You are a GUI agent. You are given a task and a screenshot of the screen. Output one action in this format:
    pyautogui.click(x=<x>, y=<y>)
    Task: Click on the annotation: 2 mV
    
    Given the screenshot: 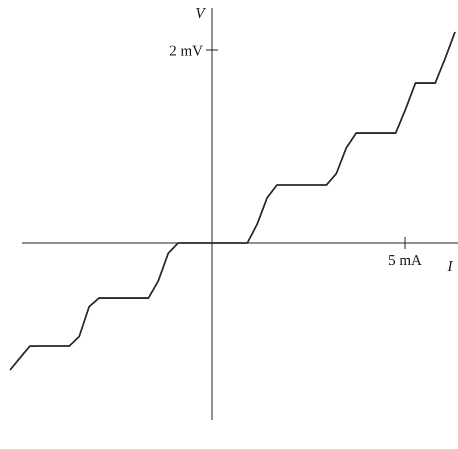 What is the action you would take?
    pyautogui.click(x=186, y=51)
    